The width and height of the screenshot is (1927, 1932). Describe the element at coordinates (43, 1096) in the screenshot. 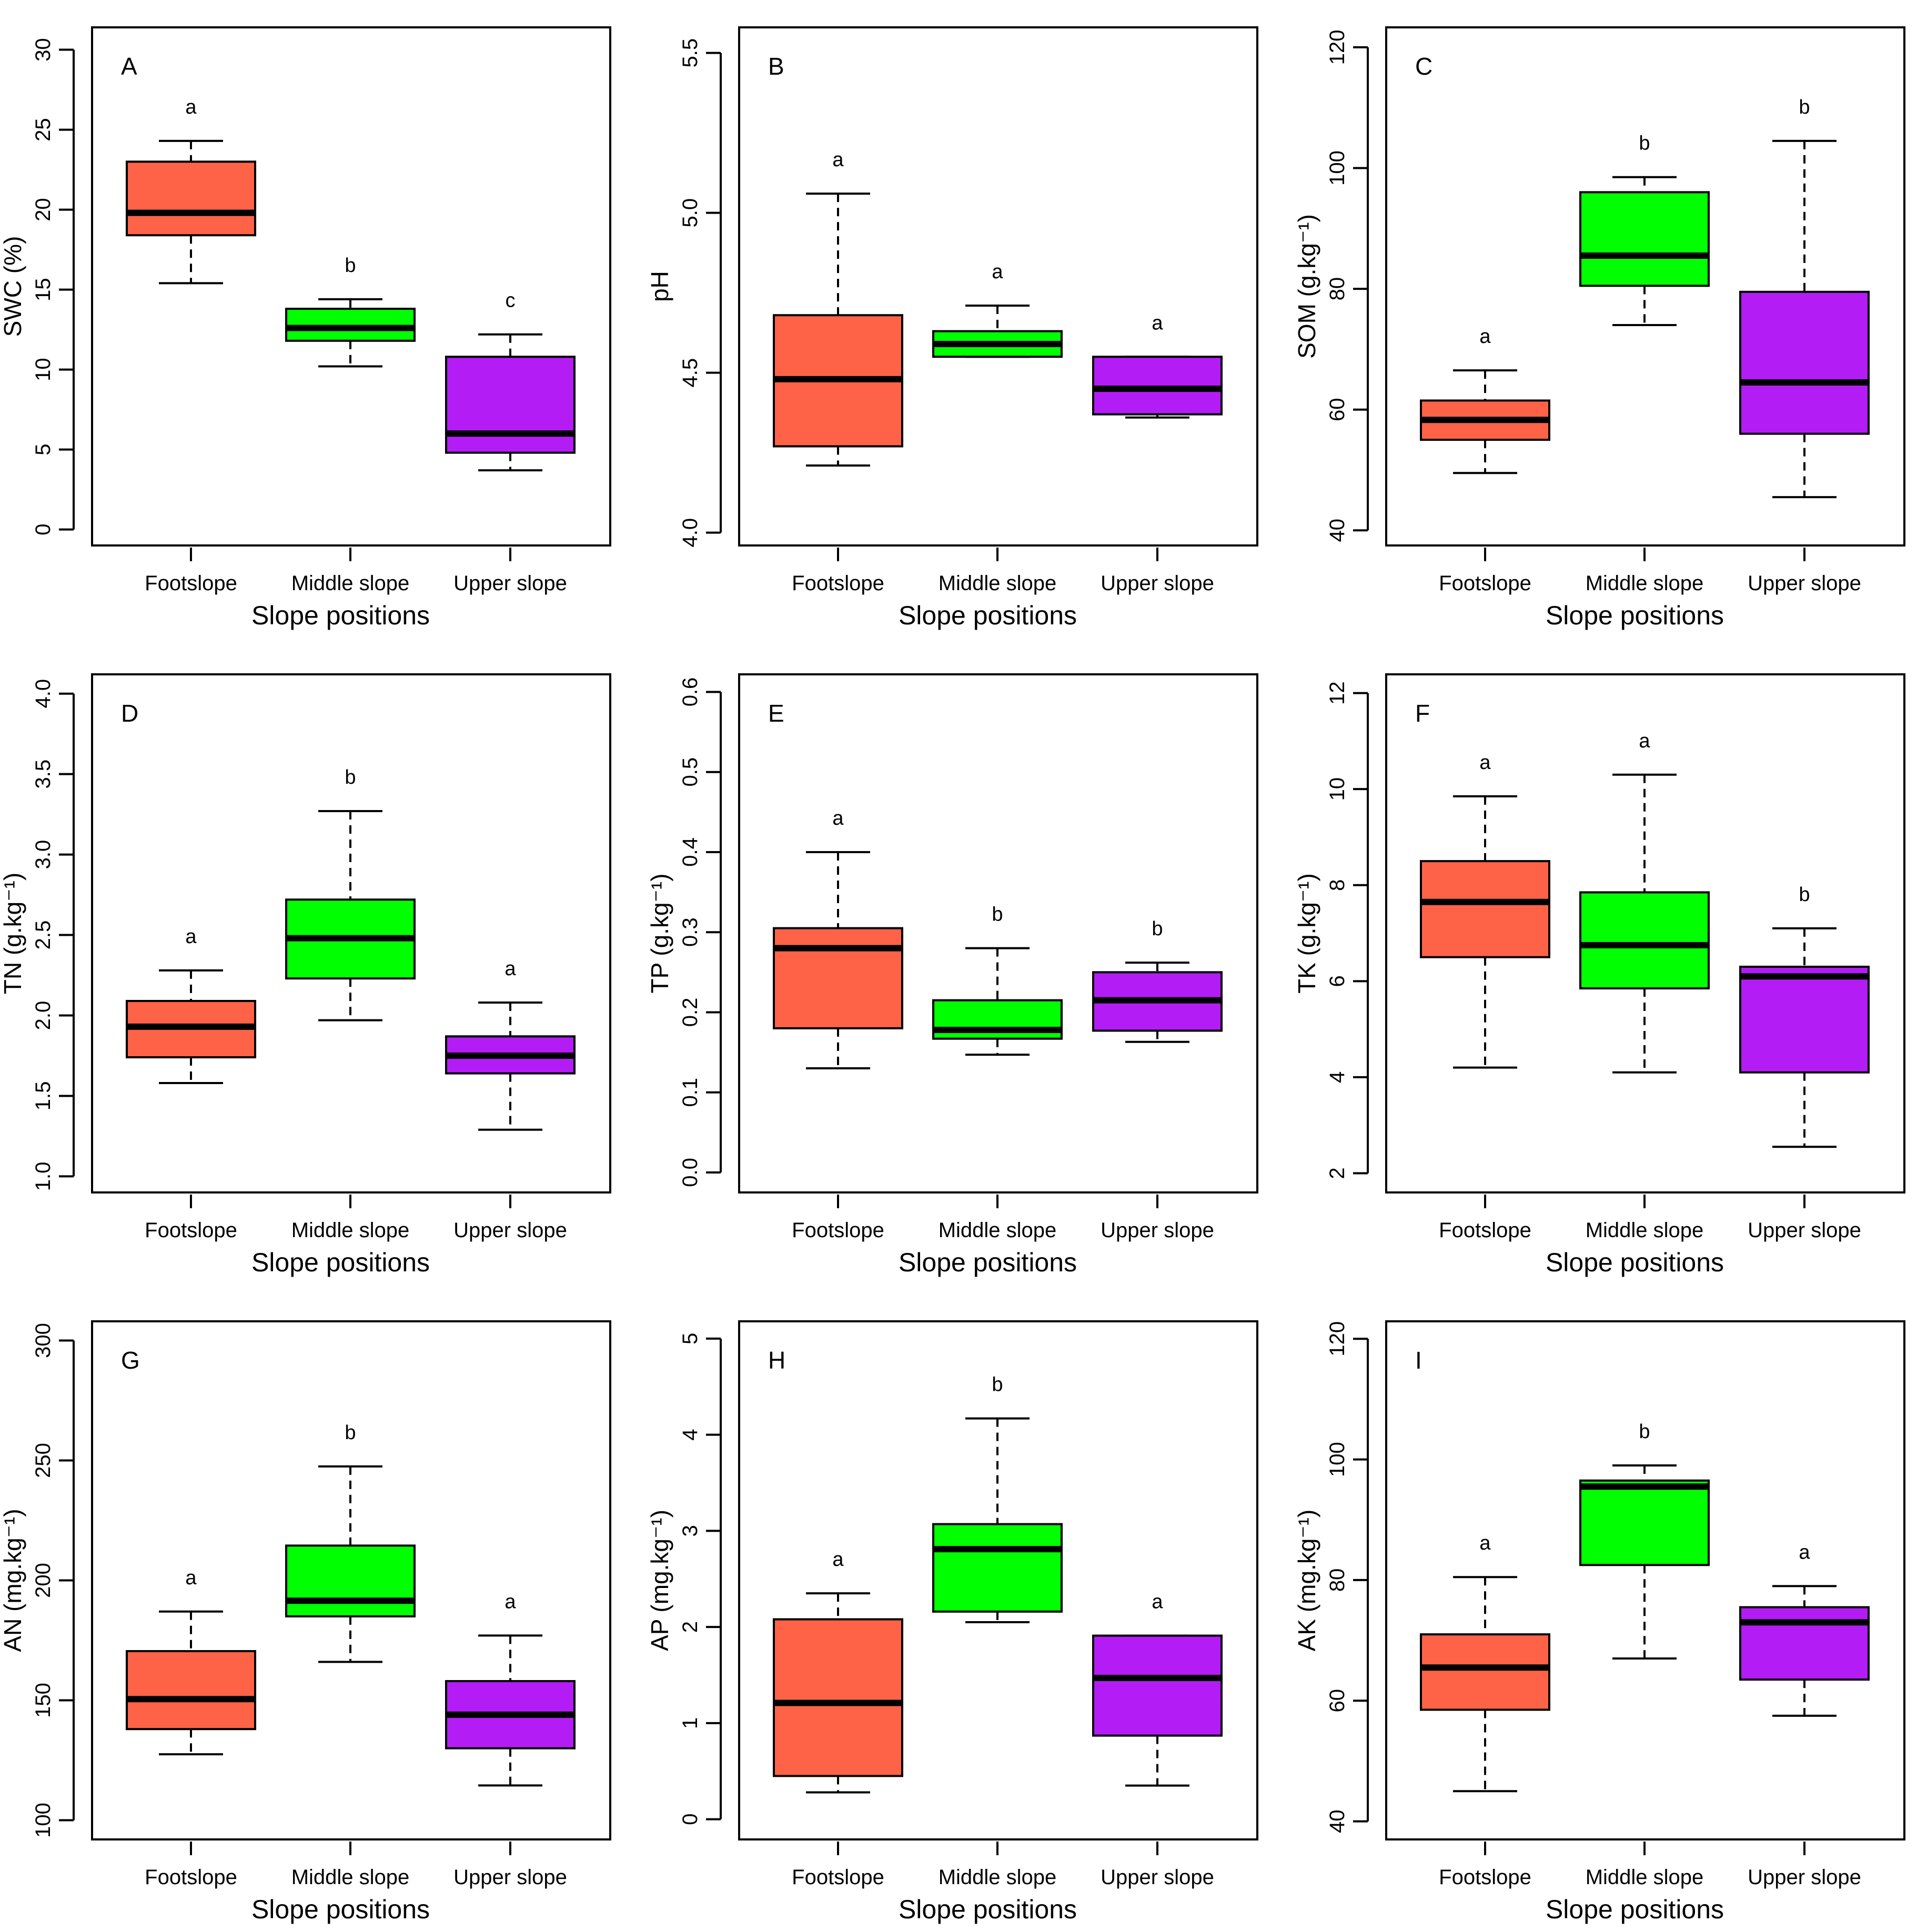

I see `y-tick-label: 1.5` at that location.